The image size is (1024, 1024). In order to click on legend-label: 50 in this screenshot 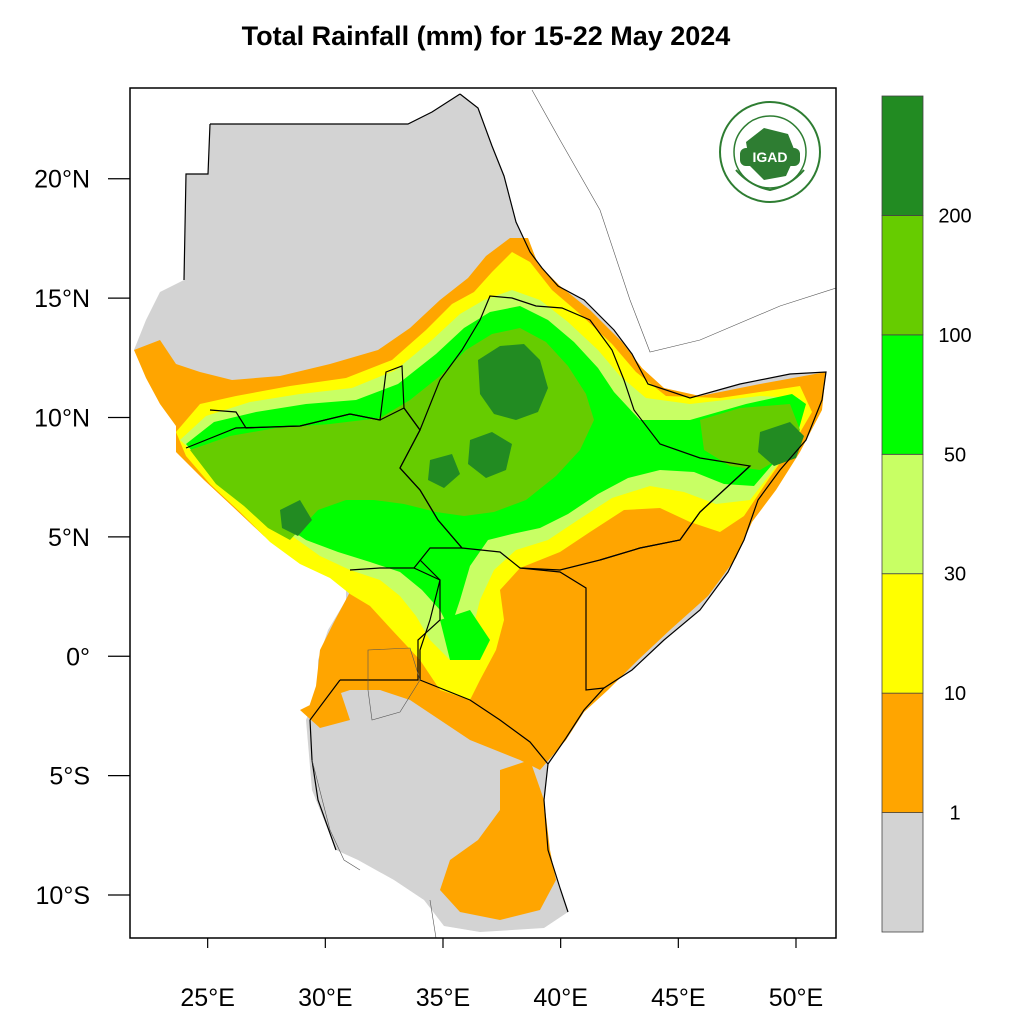, I will do `click(955, 455)`.